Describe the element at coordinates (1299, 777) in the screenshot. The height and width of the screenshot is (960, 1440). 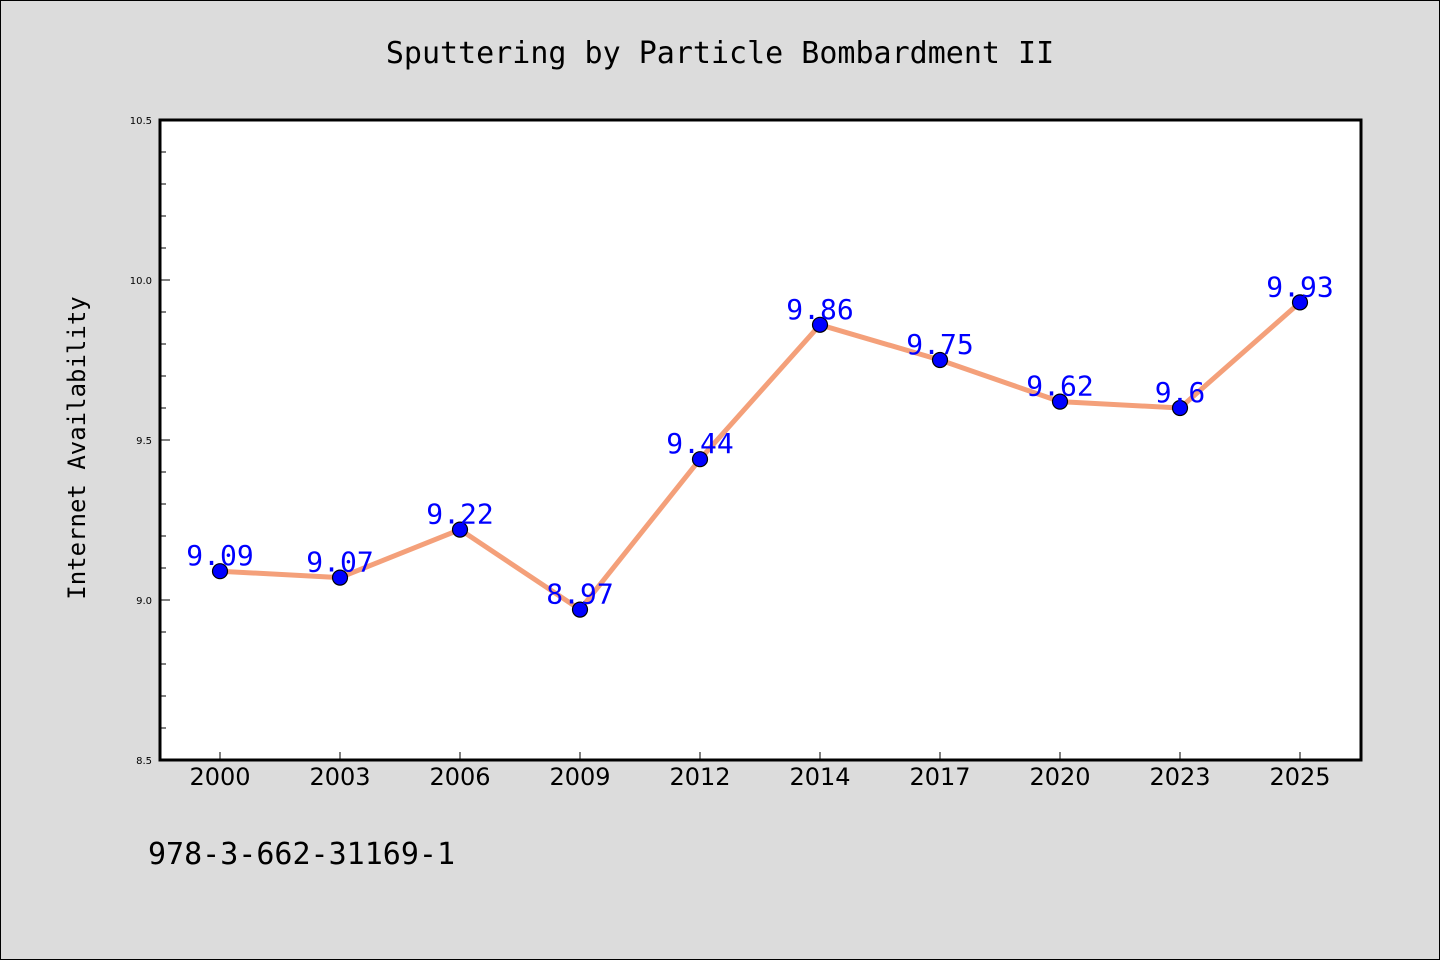
I see `x-tick-label: 2025` at that location.